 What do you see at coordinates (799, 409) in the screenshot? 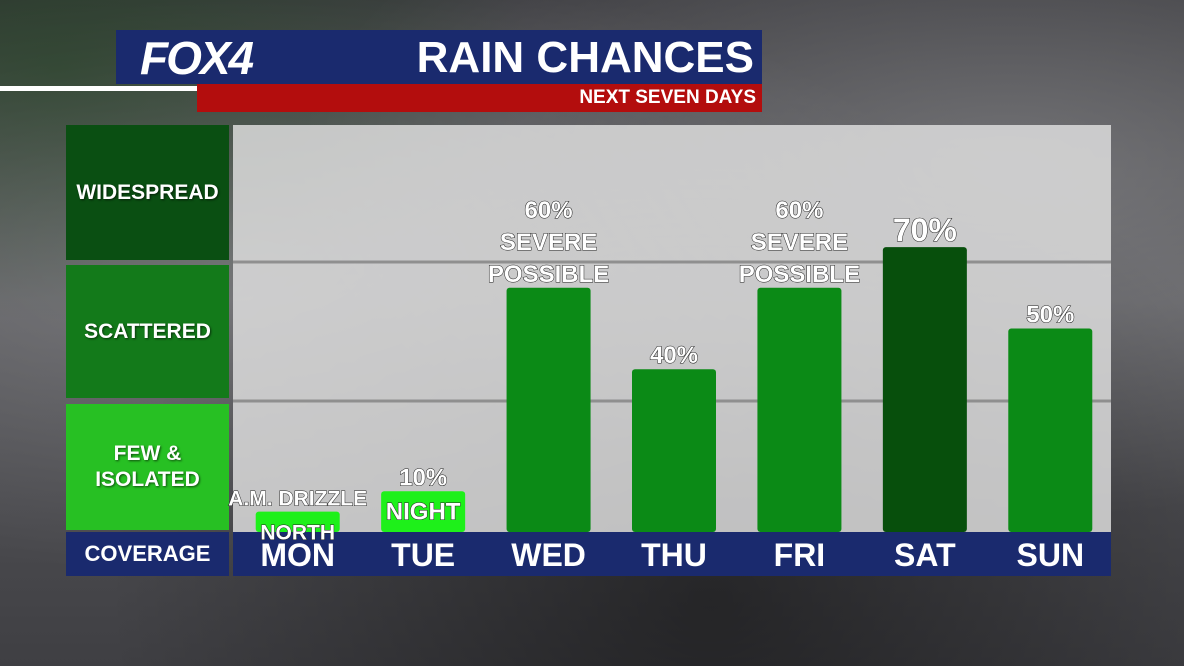
I see `bar-fri` at bounding box center [799, 409].